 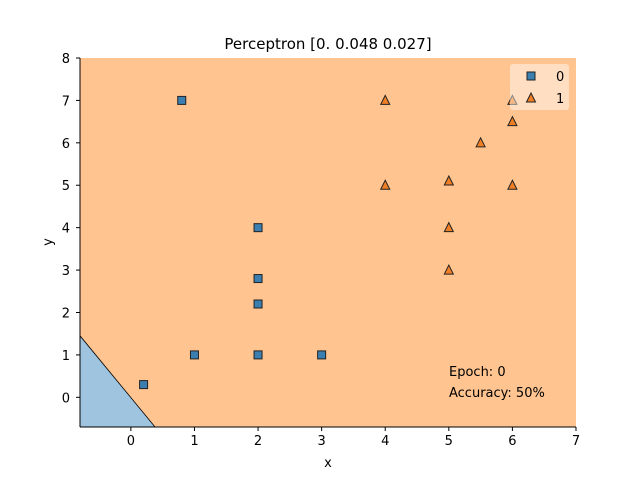 What do you see at coordinates (327, 44) in the screenshot?
I see `chart-title: Perceptron [0. 0.048 0.027]` at bounding box center [327, 44].